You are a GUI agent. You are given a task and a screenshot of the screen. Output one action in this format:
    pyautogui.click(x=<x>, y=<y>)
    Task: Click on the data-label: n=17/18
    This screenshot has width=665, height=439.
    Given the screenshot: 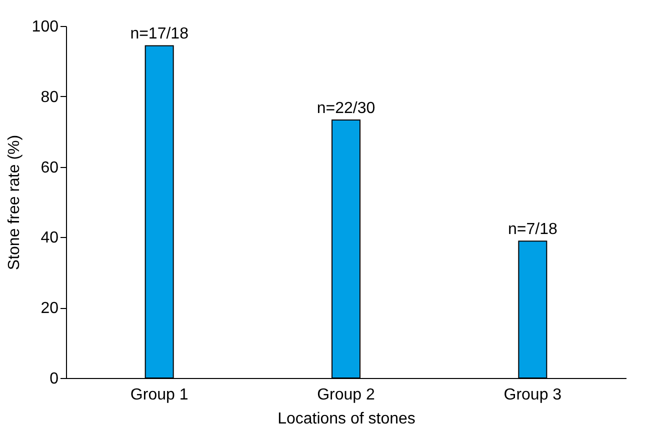 What is the action you would take?
    pyautogui.click(x=159, y=34)
    